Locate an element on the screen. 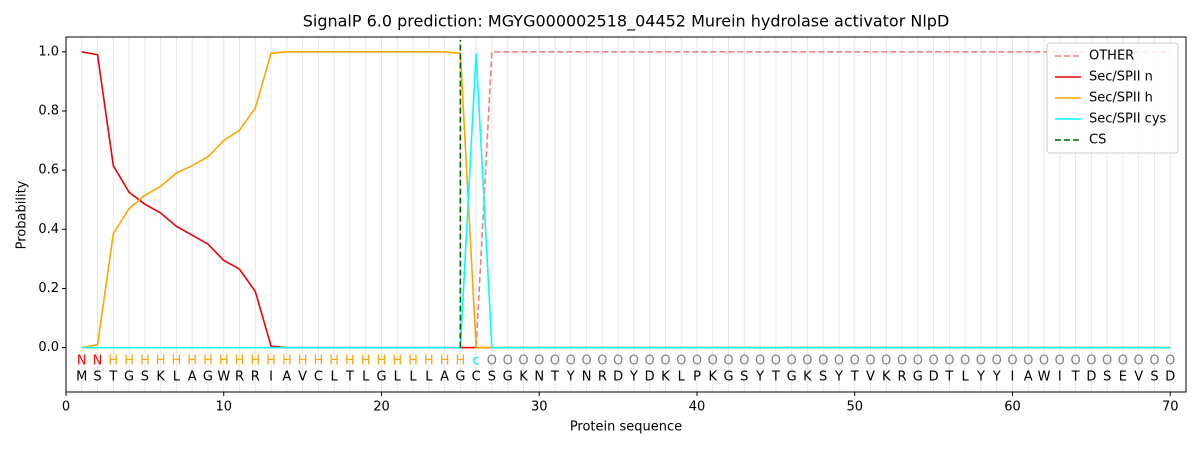 Image resolution: width=1200 pixels, height=450 pixels. residue: N is located at coordinates (539, 377).